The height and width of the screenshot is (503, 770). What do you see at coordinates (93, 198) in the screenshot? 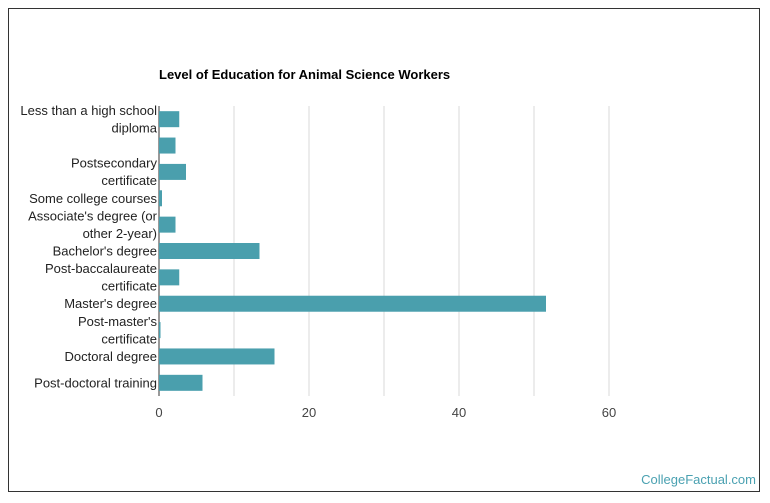
I see `category-label: Some college courses` at bounding box center [93, 198].